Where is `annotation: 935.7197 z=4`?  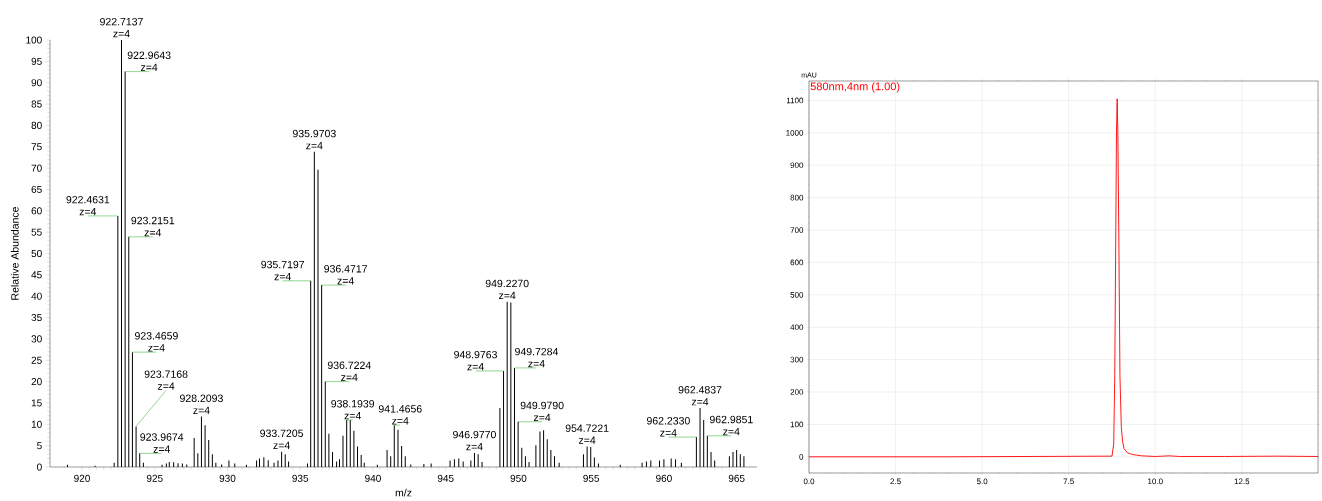
annotation: 935.7197 z=4 is located at coordinates (283, 270).